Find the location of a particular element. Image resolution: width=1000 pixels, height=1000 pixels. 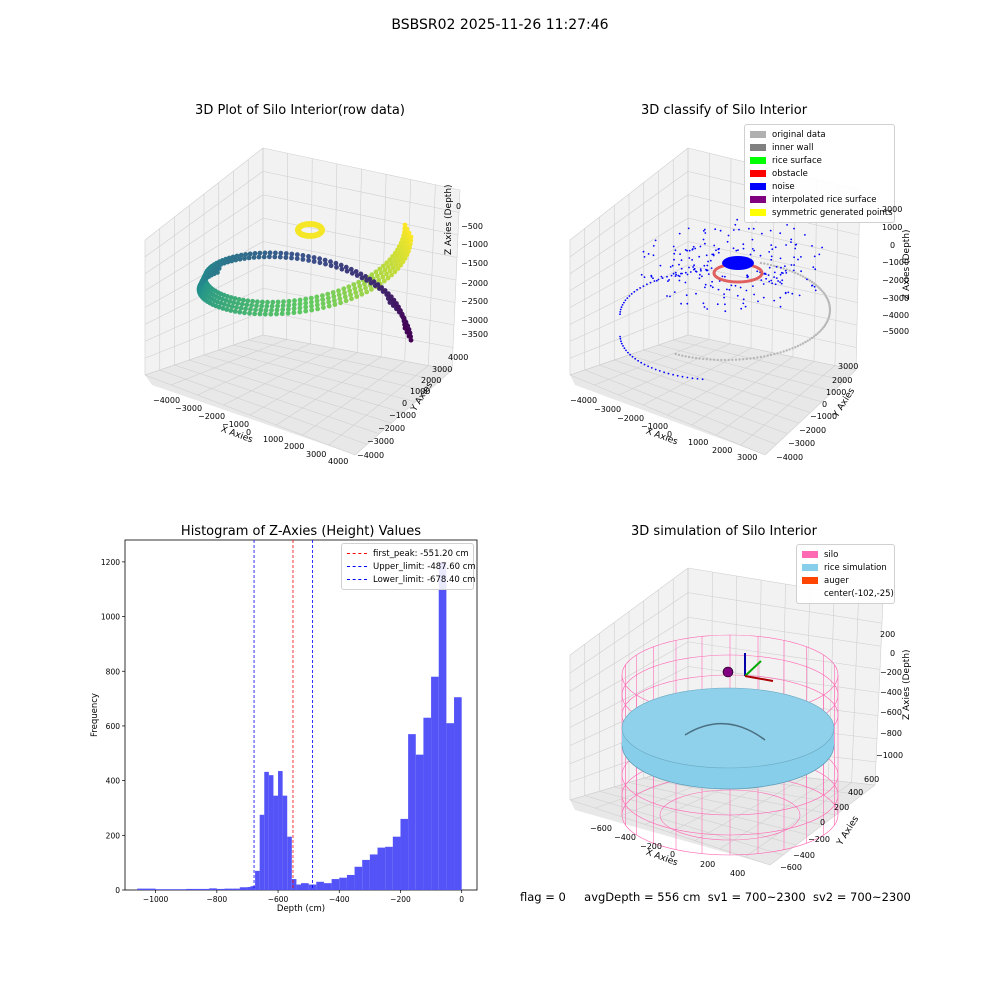

tick-label: −200 is located at coordinates (819, 839).